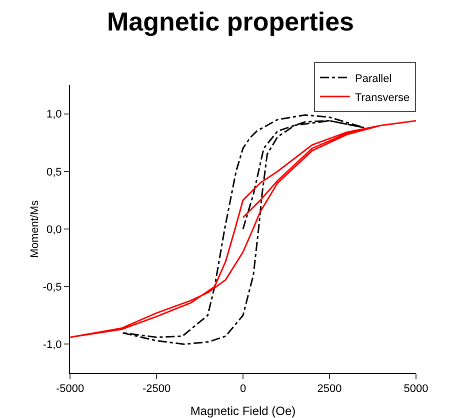 This screenshot has width=461, height=418. What do you see at coordinates (35, 229) in the screenshot?
I see `y-axis-title: Moment/Ms` at bounding box center [35, 229].